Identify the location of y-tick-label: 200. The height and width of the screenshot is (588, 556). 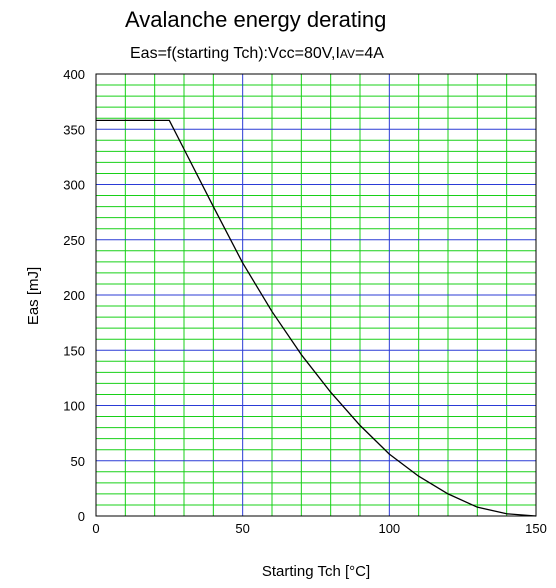
(74, 295).